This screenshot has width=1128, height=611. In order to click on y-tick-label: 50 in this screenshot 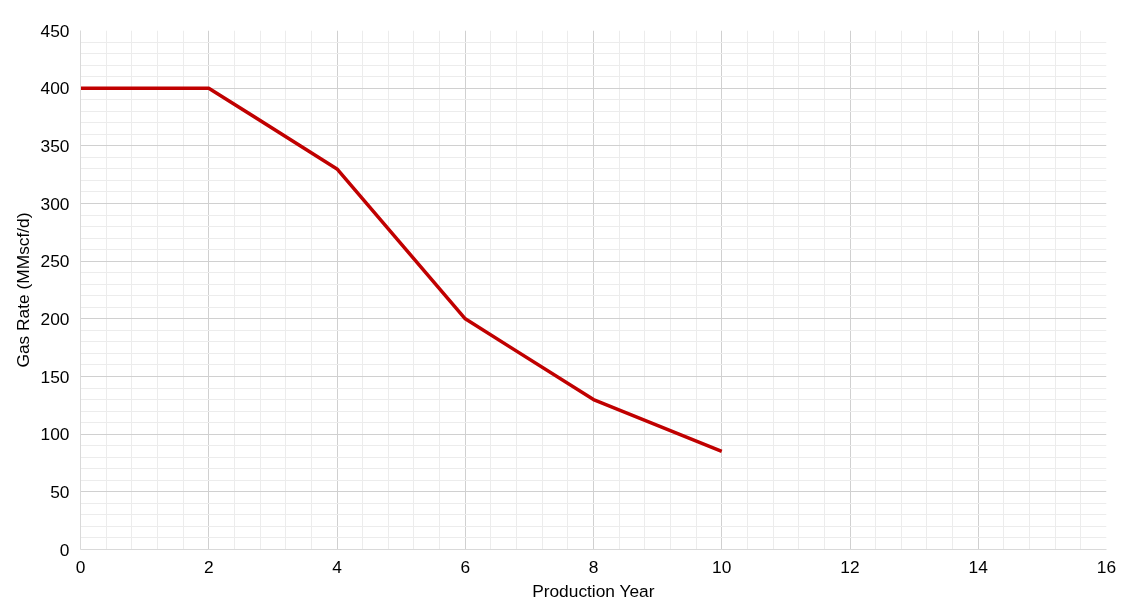, I will do `click(60, 491)`.